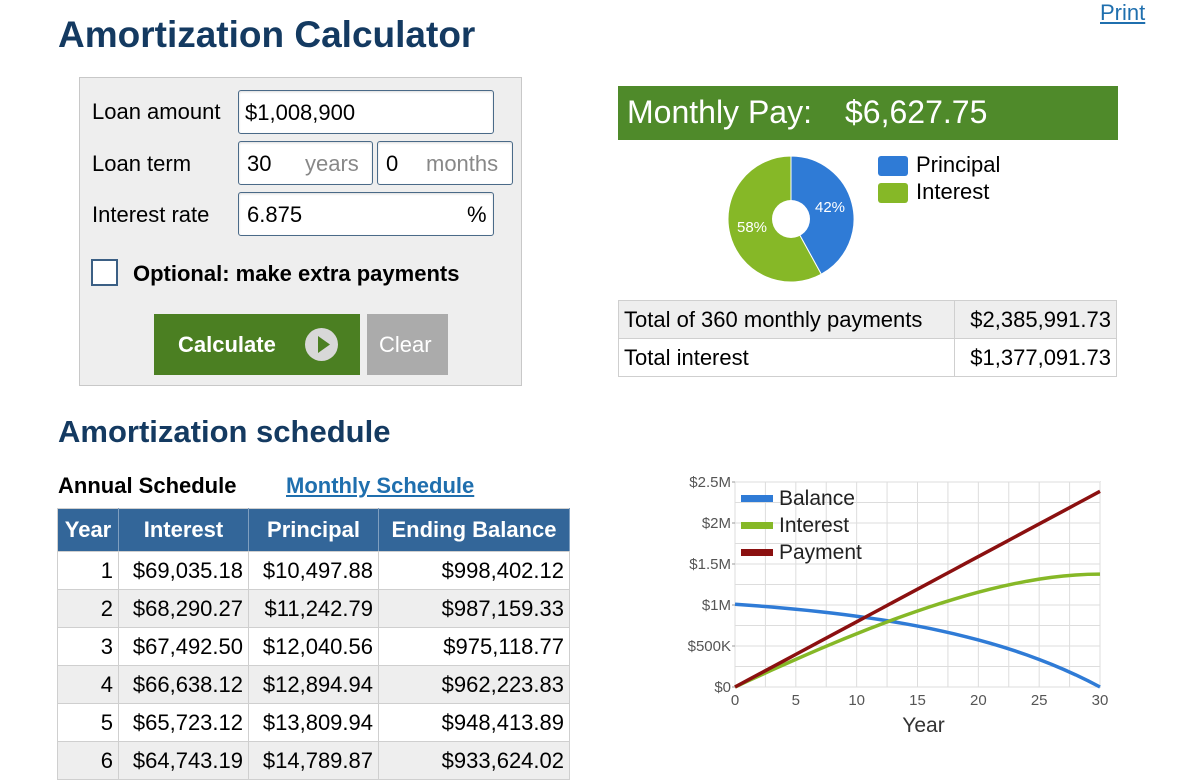 This screenshot has height=783, width=1188. What do you see at coordinates (300, 112) in the screenshot?
I see `loan-amount-value: $1,008,900` at bounding box center [300, 112].